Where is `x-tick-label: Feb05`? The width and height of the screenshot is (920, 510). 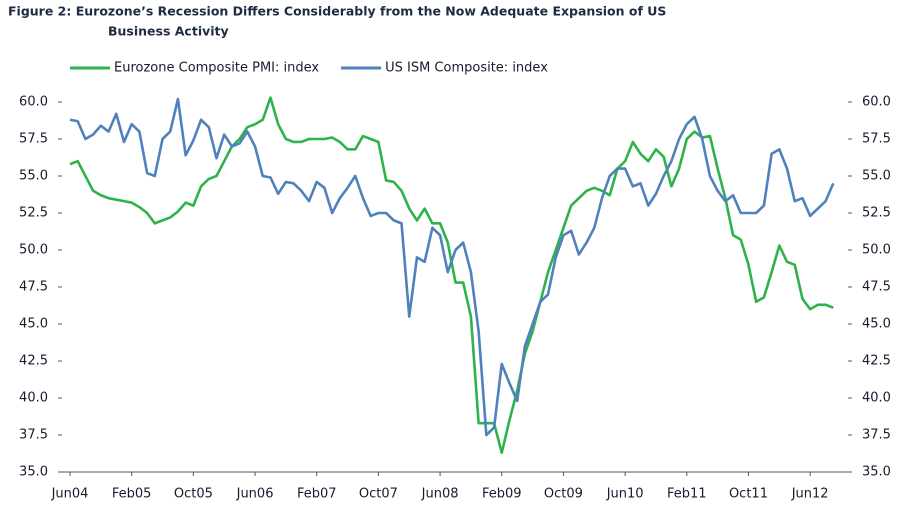 x-tick-label: Feb05 is located at coordinates (132, 494).